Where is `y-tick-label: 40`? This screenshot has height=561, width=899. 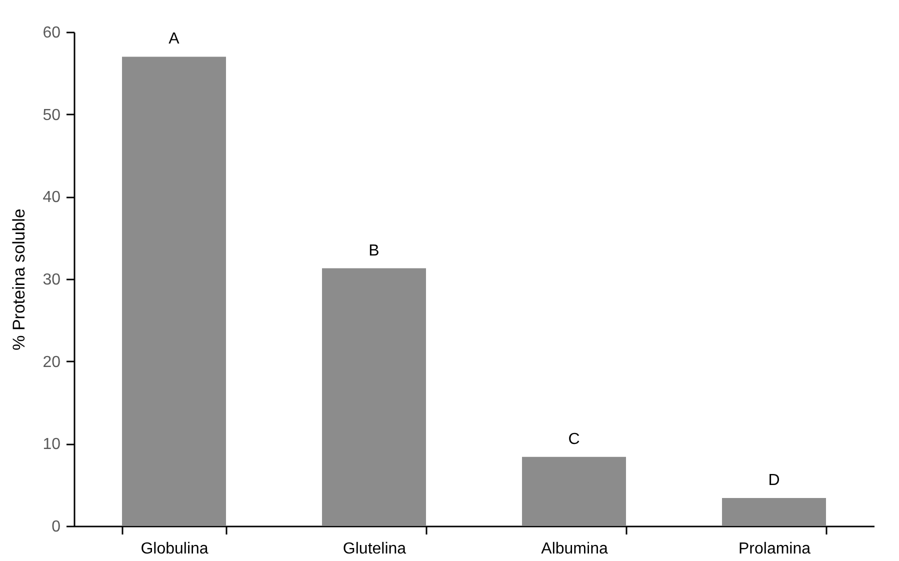
y-tick-label: 40 is located at coordinates (51, 197).